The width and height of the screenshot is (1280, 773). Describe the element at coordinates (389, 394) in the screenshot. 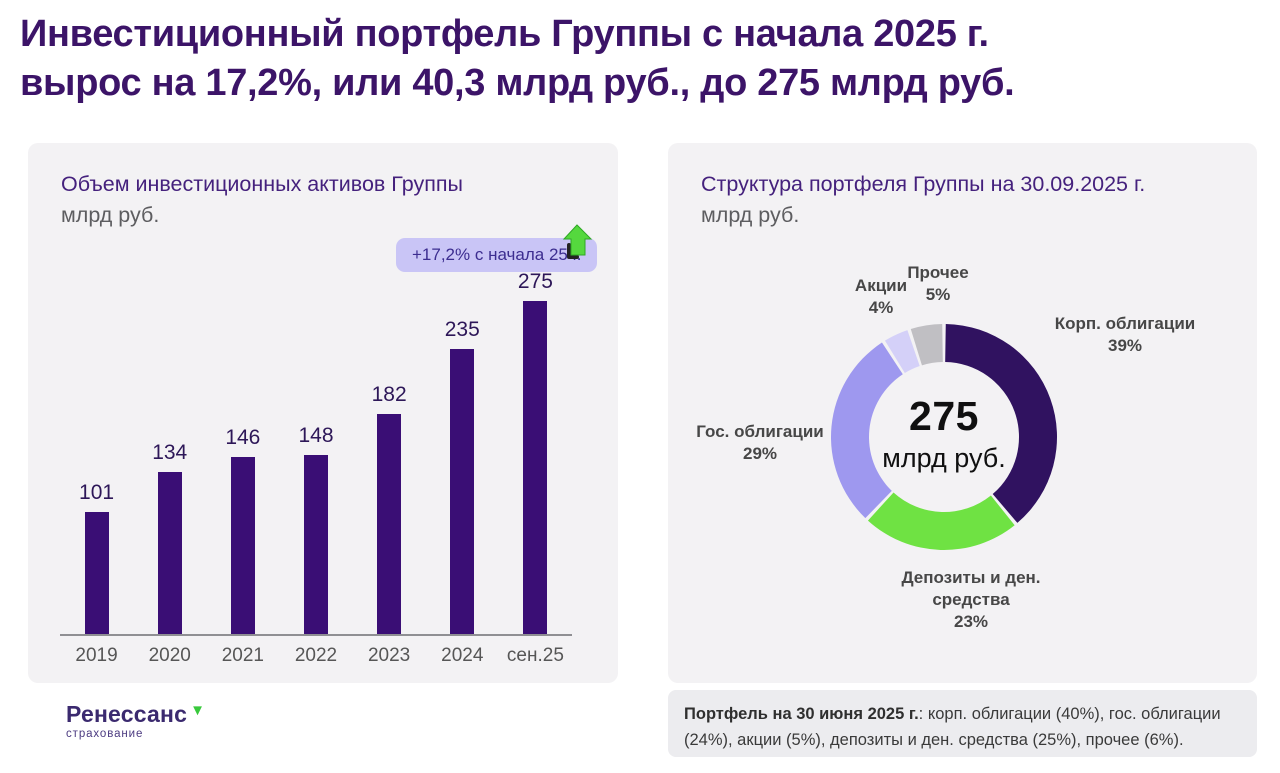

I see `bar-value-label: 182` at that location.